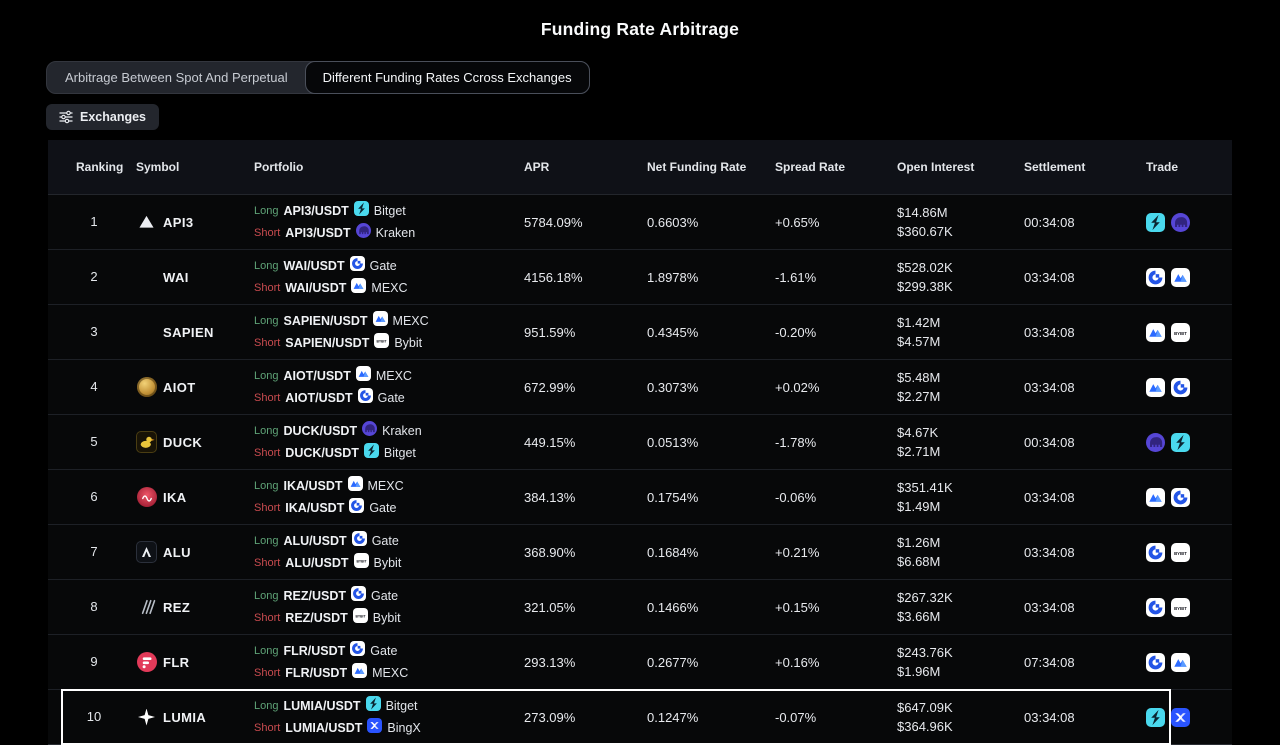 The image size is (1280, 745). What do you see at coordinates (113, 117) in the screenshot?
I see `exchanges-filter-label: Exchanges` at bounding box center [113, 117].